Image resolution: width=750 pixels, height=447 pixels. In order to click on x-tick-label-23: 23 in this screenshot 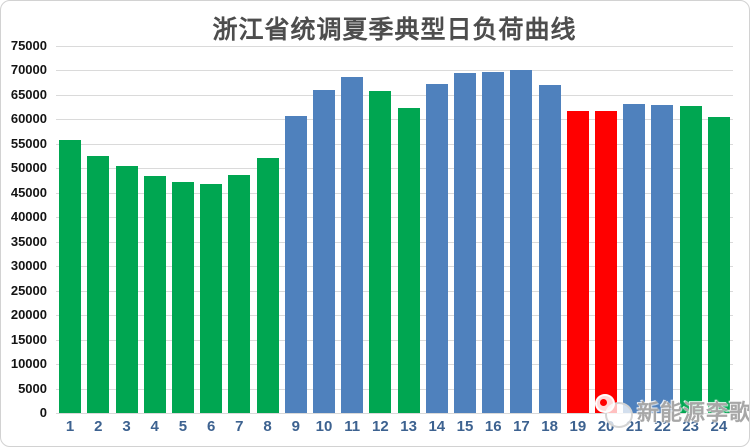, I will do `click(691, 426)`.